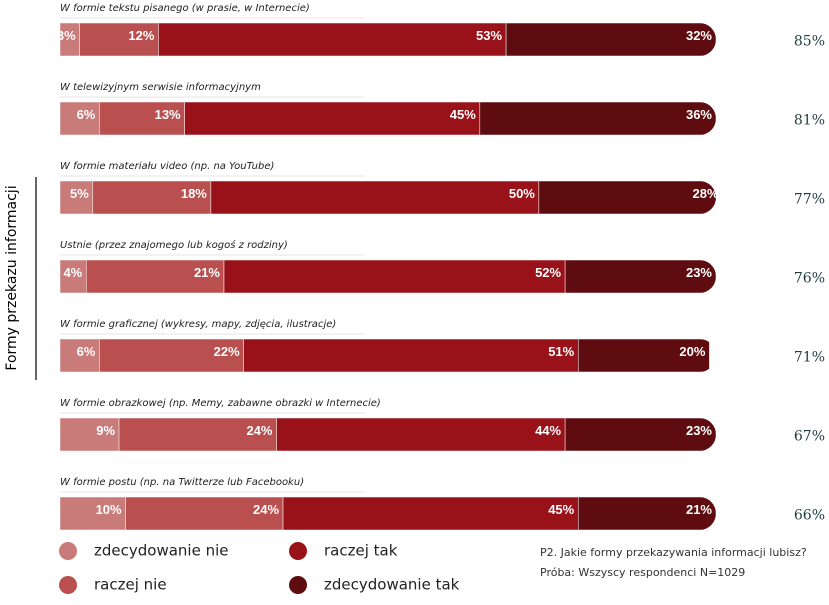 The image size is (829, 605). What do you see at coordinates (809, 358) in the screenshot?
I see `total-label: 71%` at bounding box center [809, 358].